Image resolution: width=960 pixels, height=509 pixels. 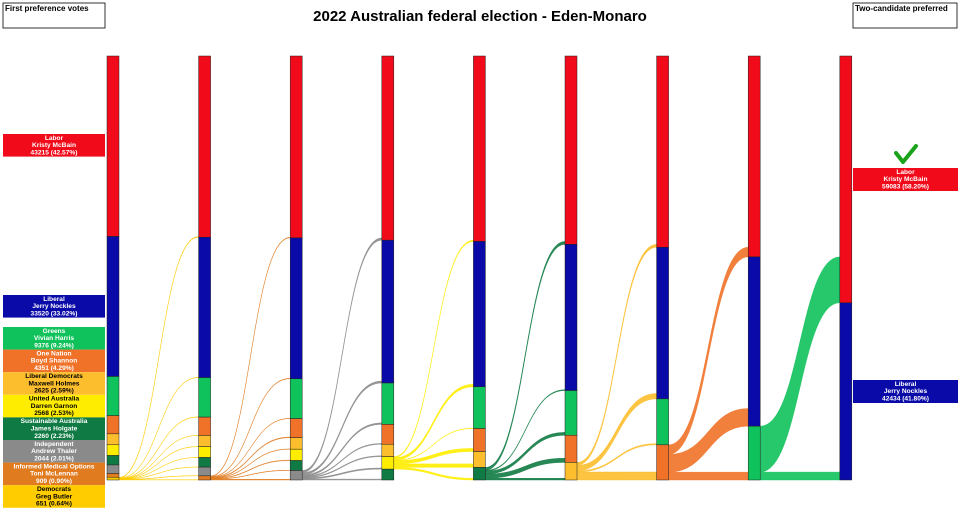 I want to click on candidate-vote-label: 909 (0.90%), so click(x=54, y=481).